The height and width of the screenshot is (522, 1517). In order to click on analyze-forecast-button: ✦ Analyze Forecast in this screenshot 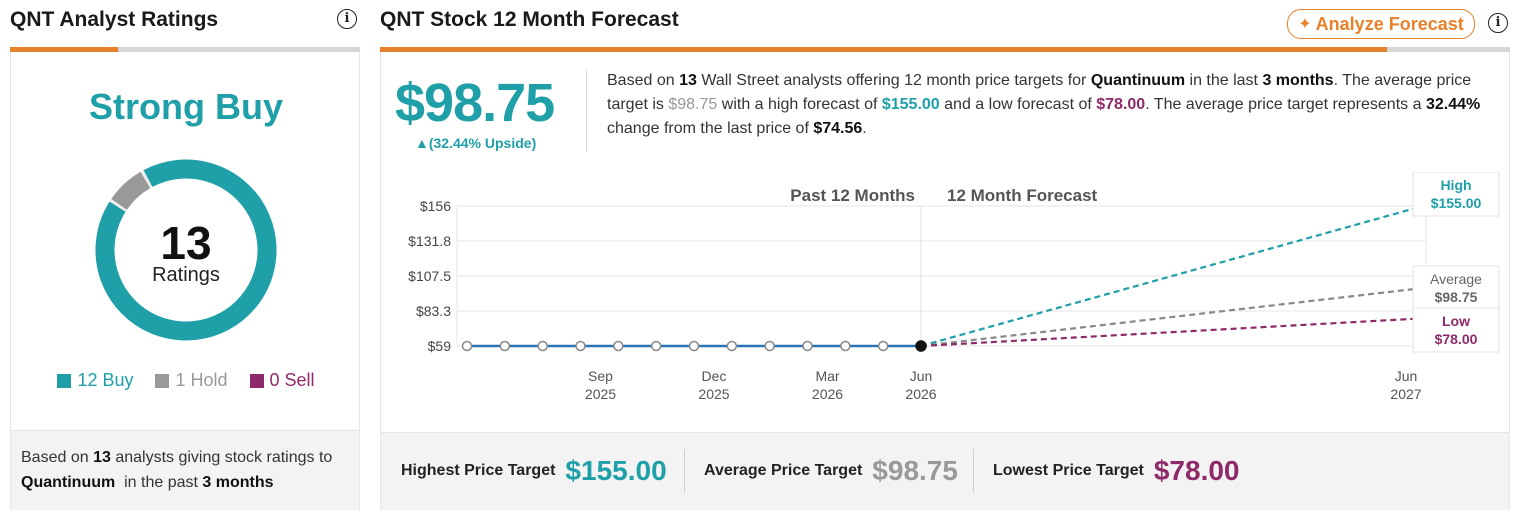, I will do `click(1381, 24)`.